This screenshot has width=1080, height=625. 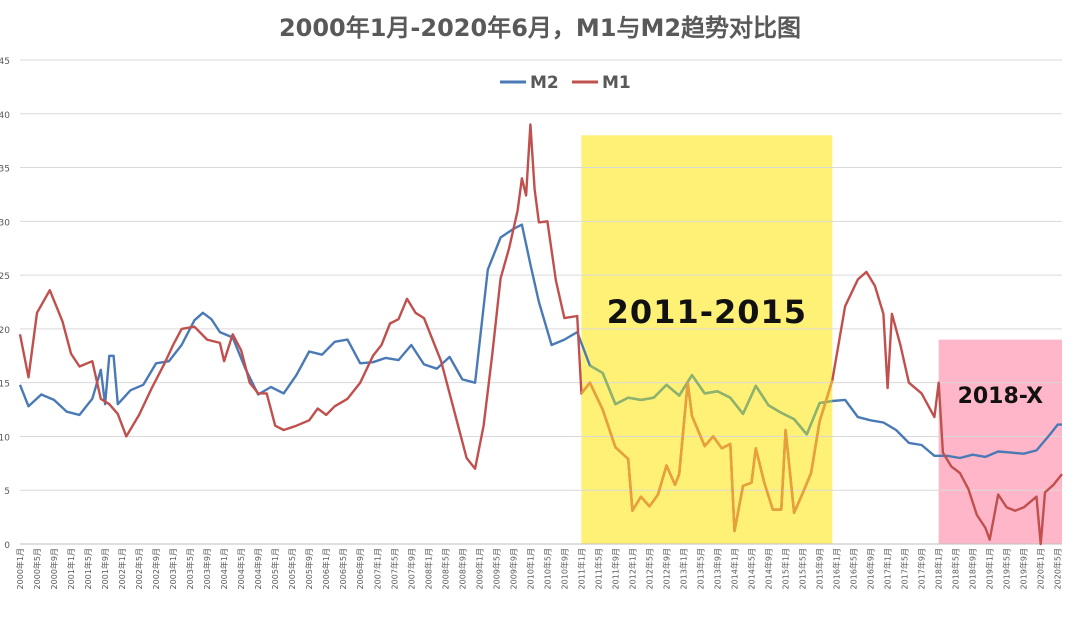 I want to click on x-tick-label: 2016年5月, so click(x=854, y=568).